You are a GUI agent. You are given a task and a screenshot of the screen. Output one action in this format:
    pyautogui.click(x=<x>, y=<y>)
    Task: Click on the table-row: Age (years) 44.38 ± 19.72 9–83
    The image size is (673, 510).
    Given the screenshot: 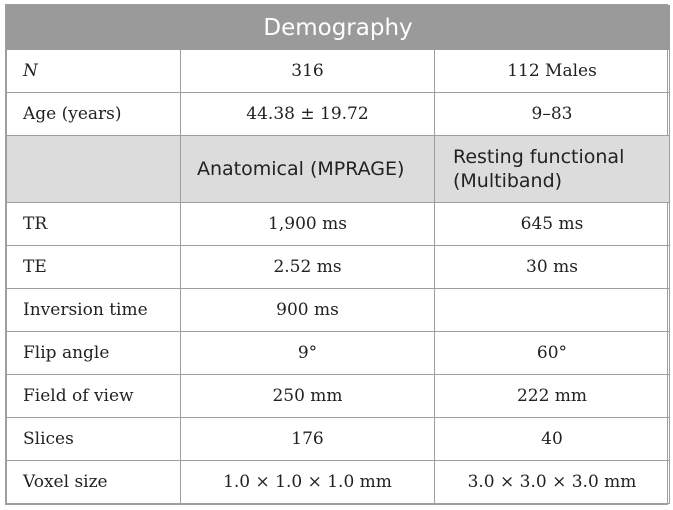 What is the action you would take?
    pyautogui.click(x=338, y=114)
    